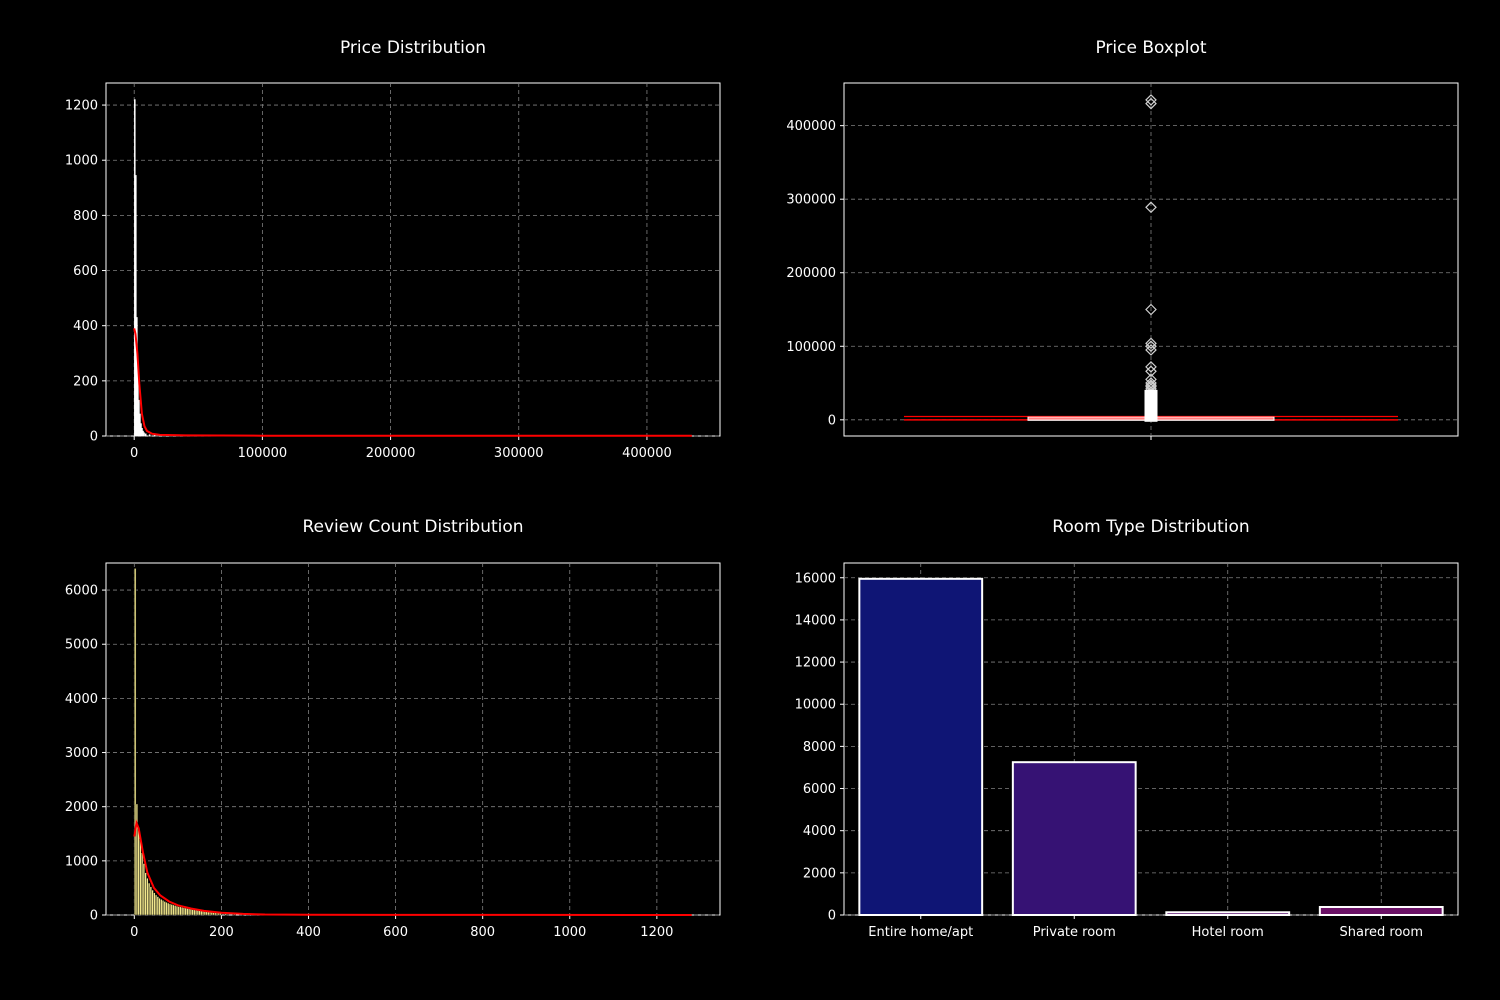  Describe the element at coordinates (263, 453) in the screenshot. I see `price-distribution-xtick-label: 100000` at that location.